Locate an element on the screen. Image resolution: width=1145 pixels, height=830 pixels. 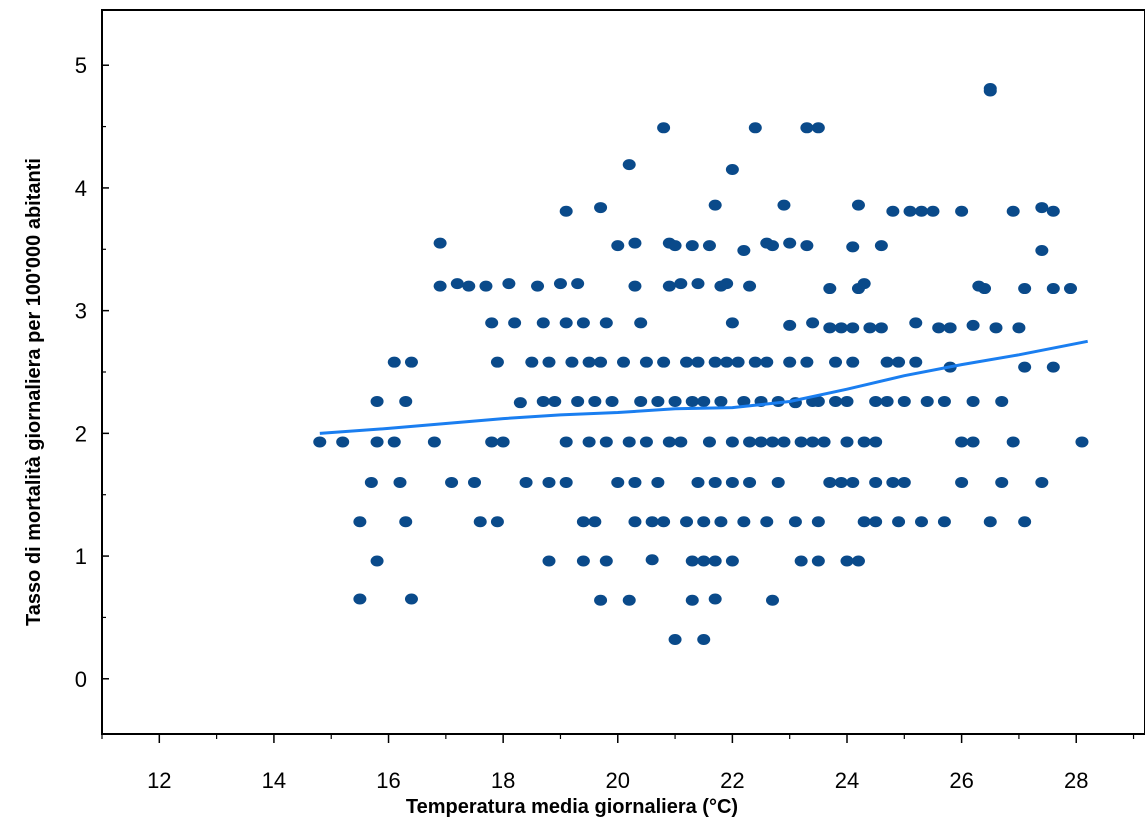
x-tick-label: 20 is located at coordinates (618, 780).